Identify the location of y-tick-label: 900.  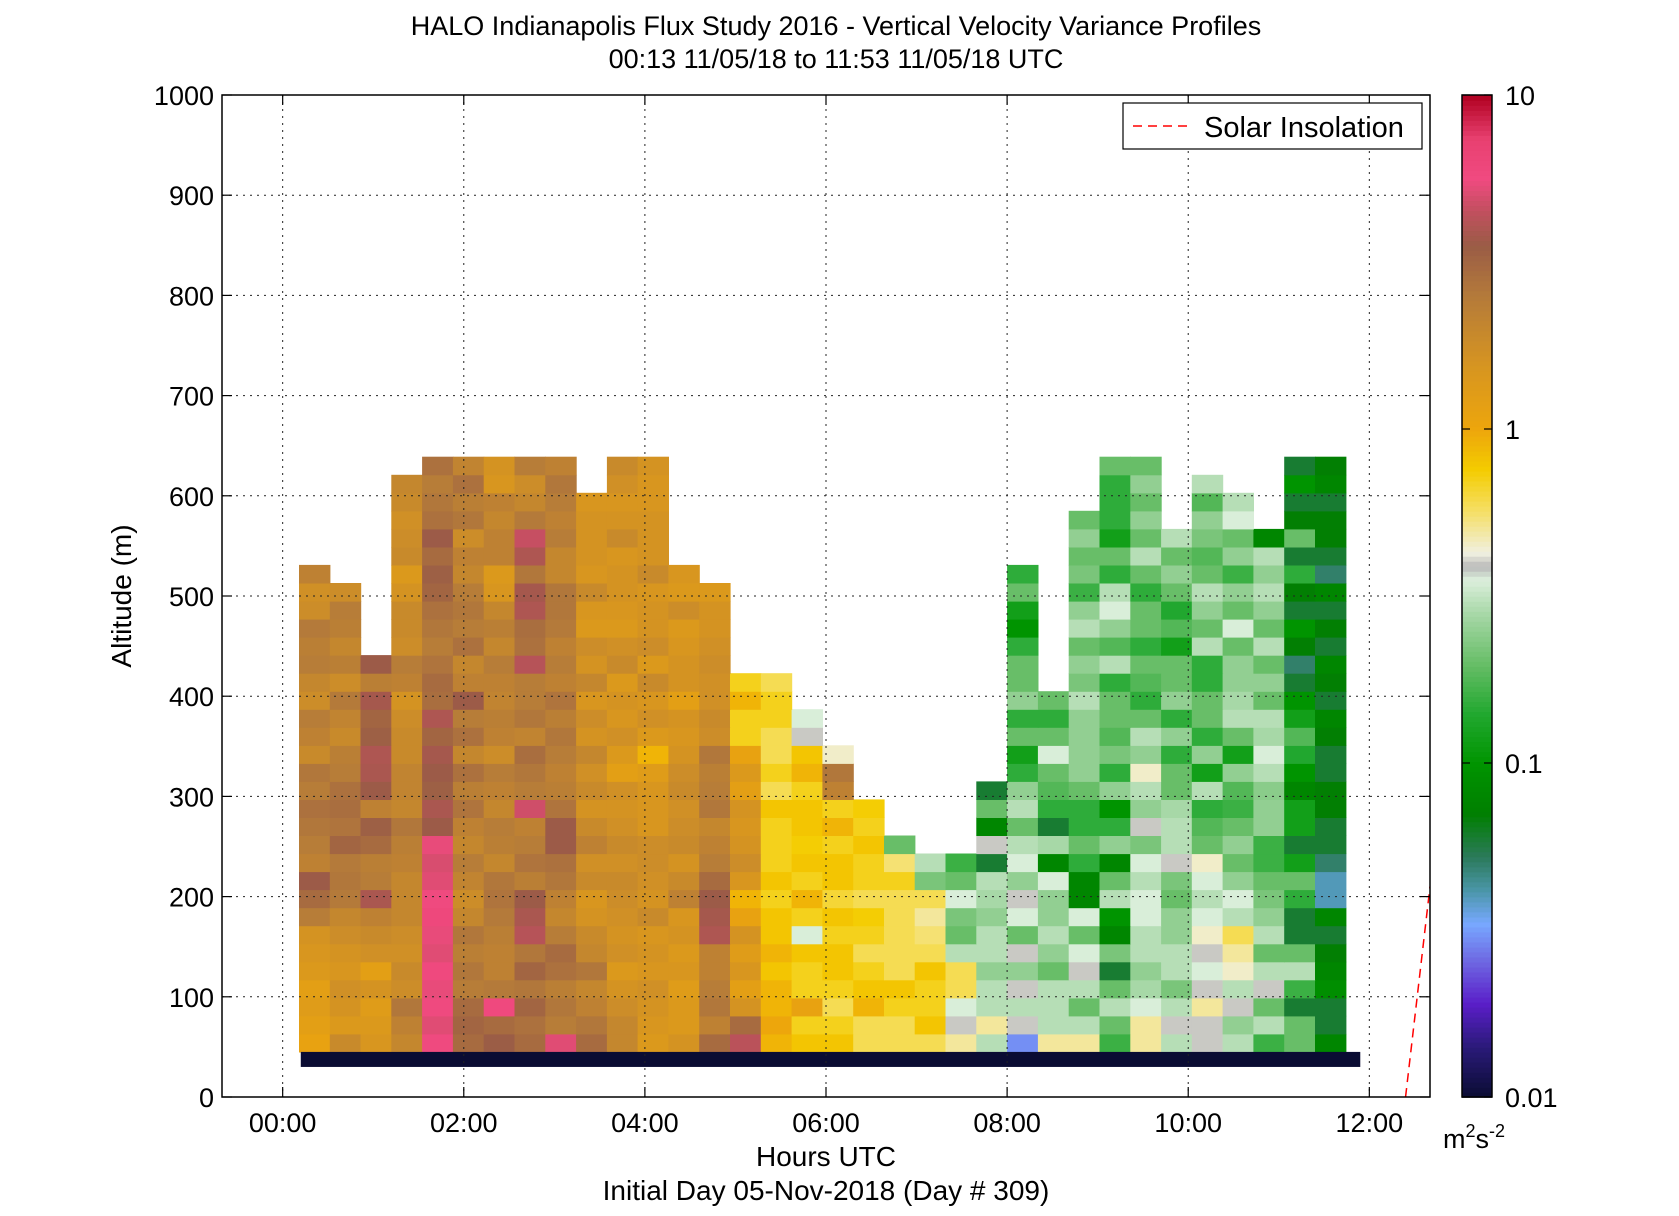
(191, 196).